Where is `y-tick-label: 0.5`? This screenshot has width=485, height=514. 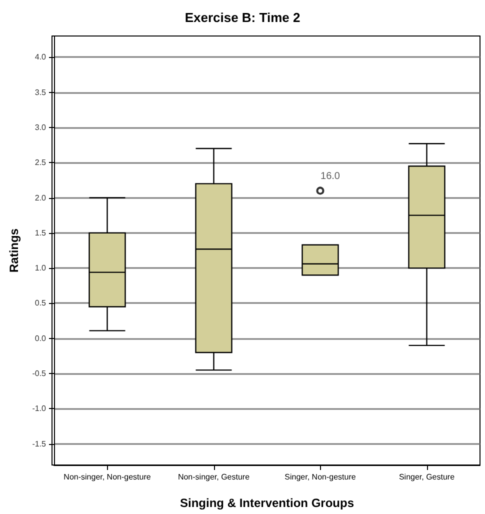 y-tick-label: 0.5 is located at coordinates (40, 303).